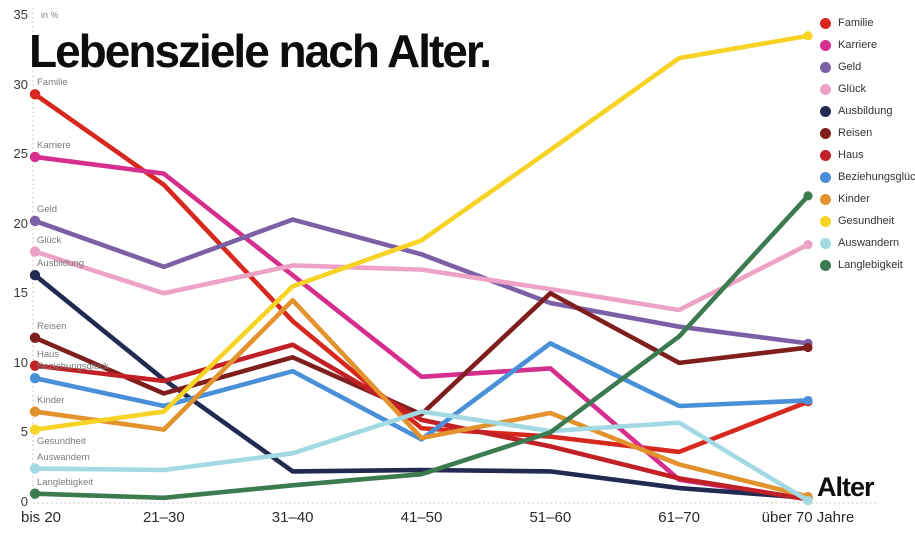 Image resolution: width=915 pixels, height=533 pixels. I want to click on legend-item-kinder: Kinder, so click(864, 199).